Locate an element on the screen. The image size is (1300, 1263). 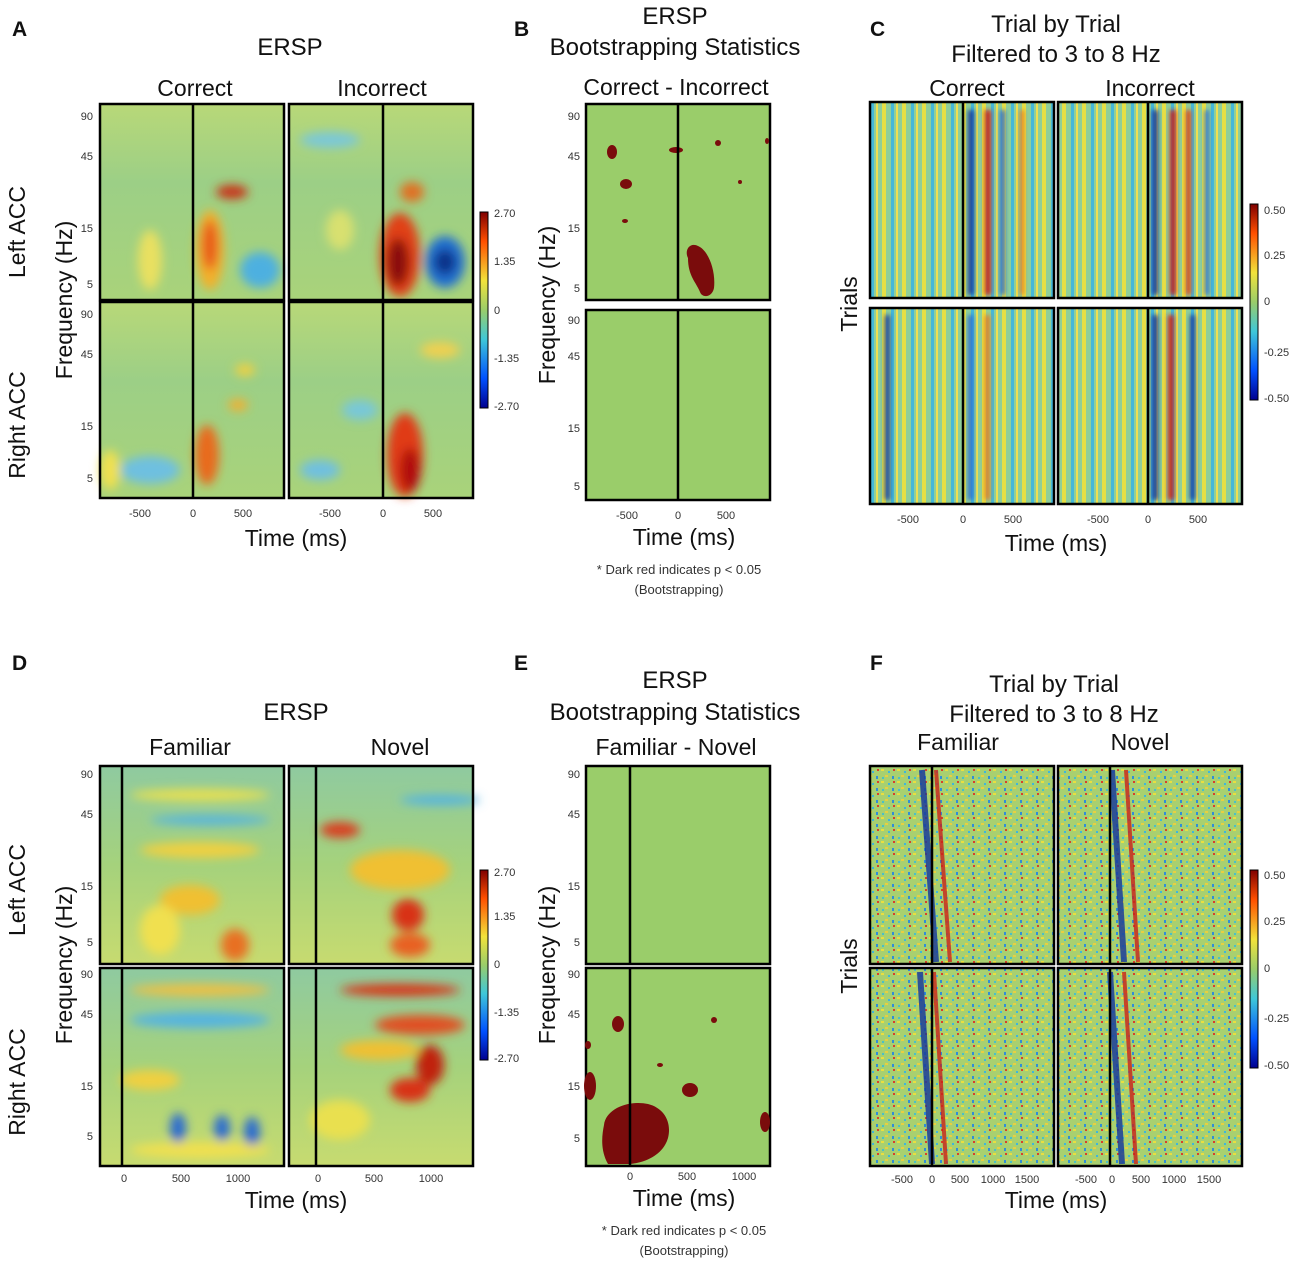
f-cbar-tick: 0 is located at coordinates (1267, 969).